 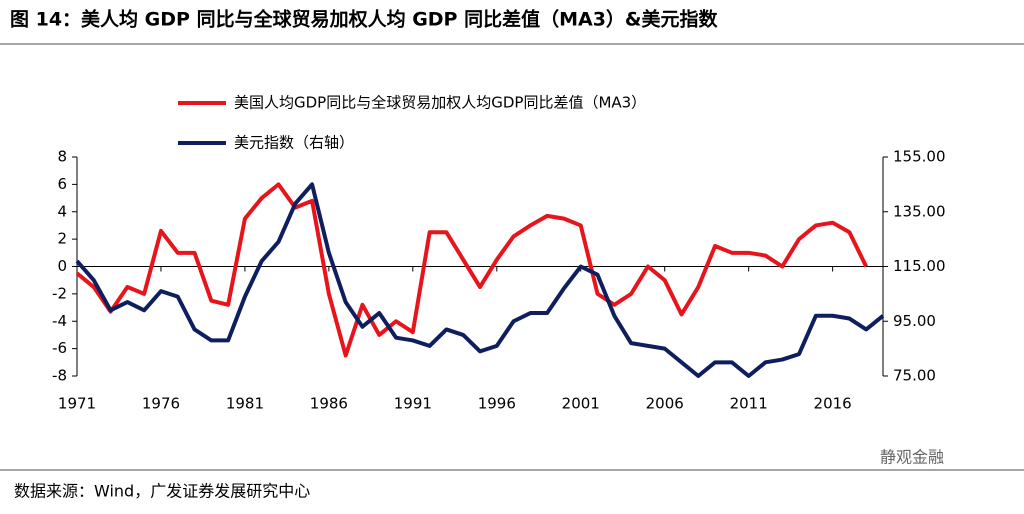 I want to click on y-tick-label: -2, so click(x=59, y=293).